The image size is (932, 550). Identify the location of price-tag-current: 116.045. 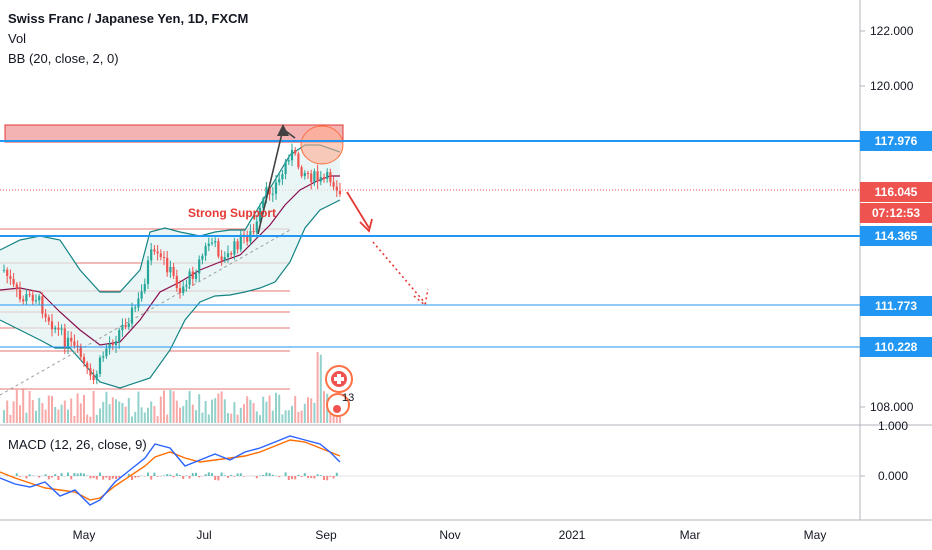
(896, 192).